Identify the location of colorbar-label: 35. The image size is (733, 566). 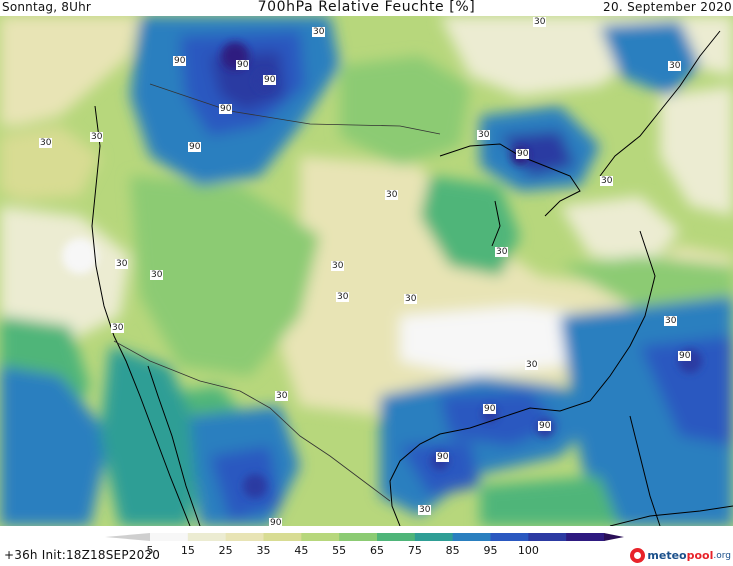
(263, 550).